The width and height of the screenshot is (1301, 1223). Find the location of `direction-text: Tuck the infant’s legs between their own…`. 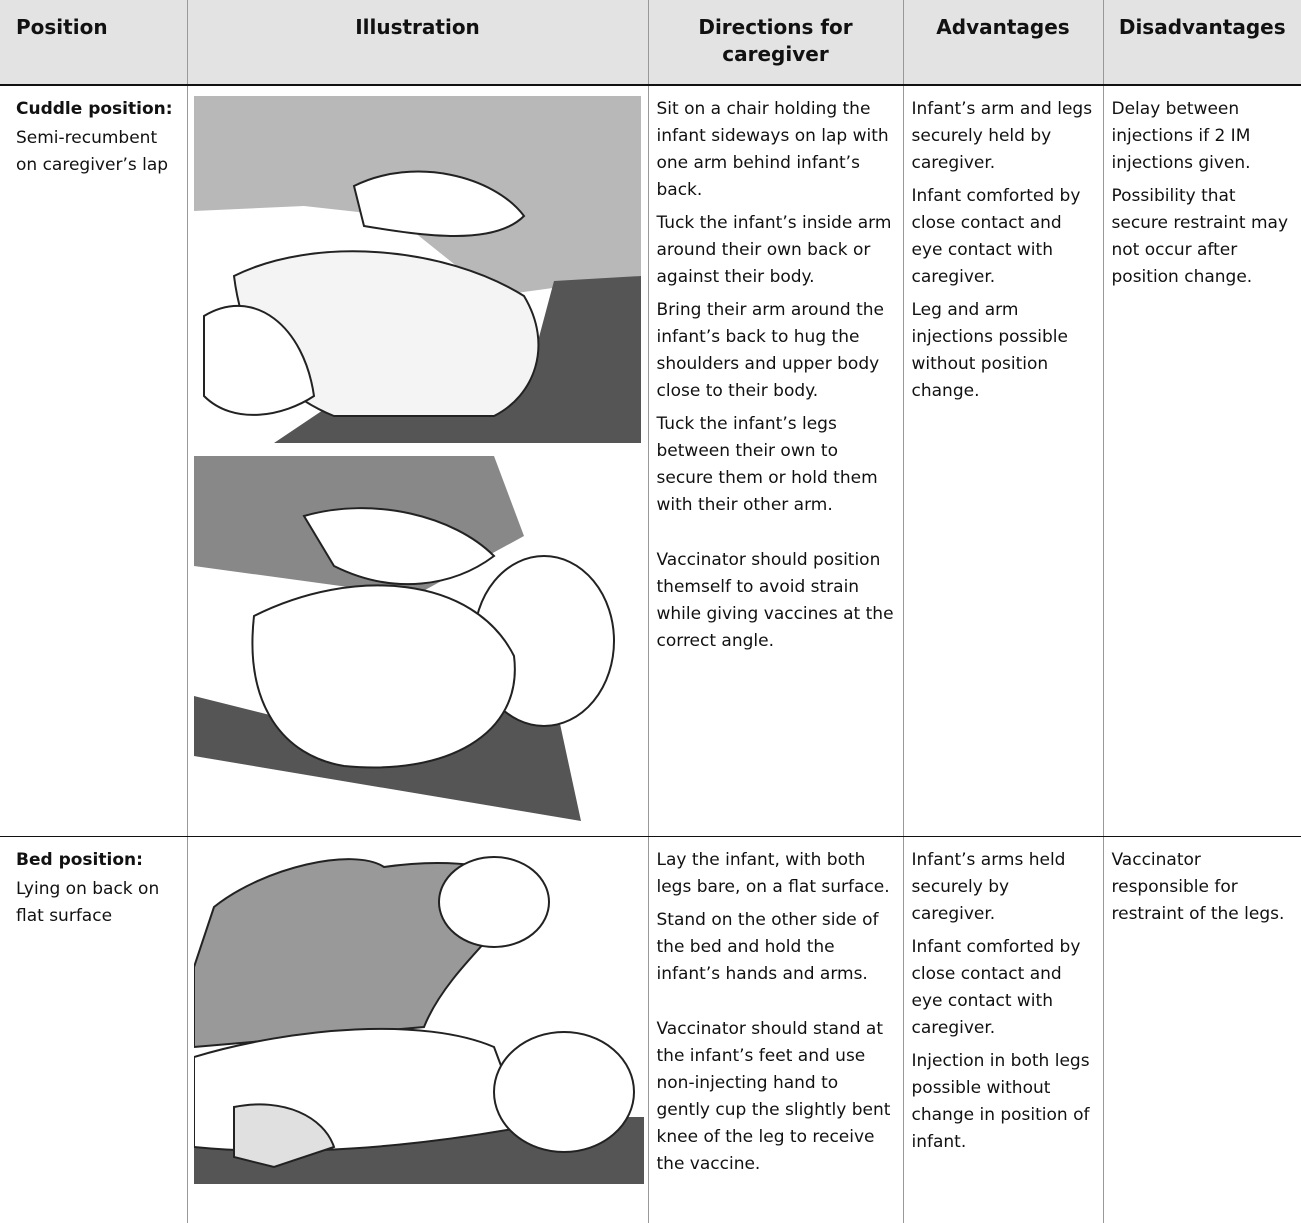

direction-text: Tuck the infant’s legs between their own… is located at coordinates (767, 464).